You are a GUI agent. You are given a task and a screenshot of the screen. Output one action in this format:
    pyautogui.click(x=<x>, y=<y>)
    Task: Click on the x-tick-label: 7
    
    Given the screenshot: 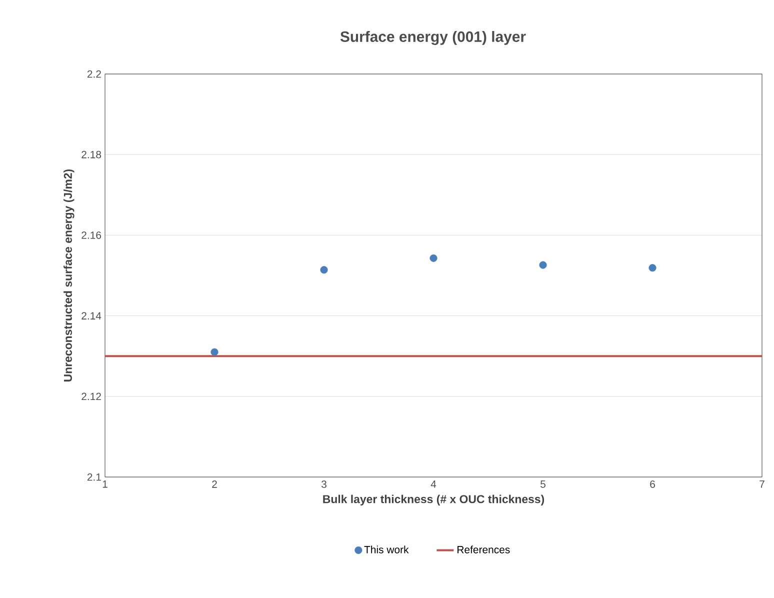 What is the action you would take?
    pyautogui.click(x=762, y=484)
    